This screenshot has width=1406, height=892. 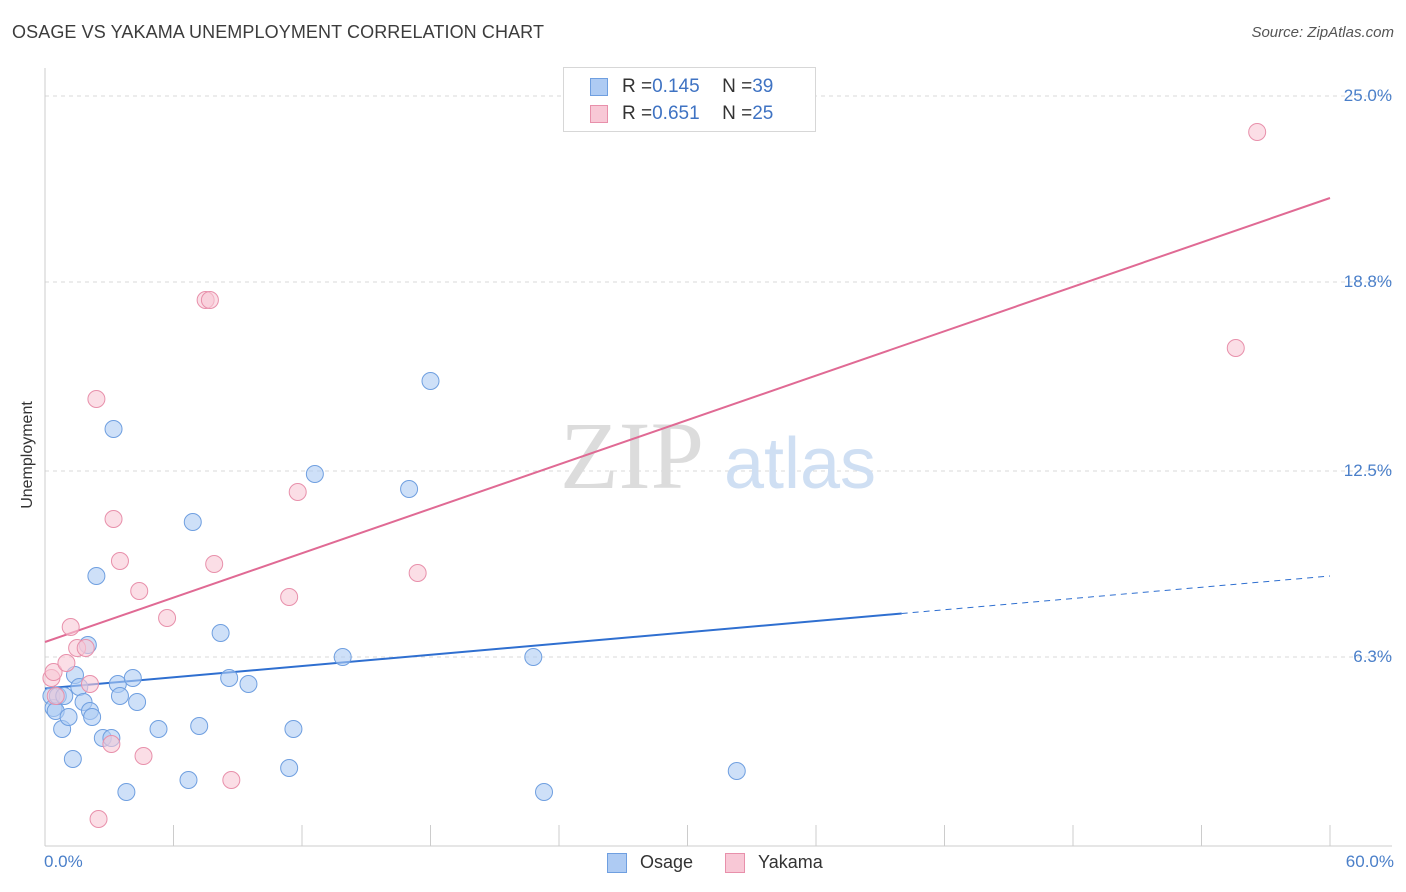 What do you see at coordinates (1116, 594) in the screenshot?
I see `trend-line-extension-osage` at bounding box center [1116, 594].